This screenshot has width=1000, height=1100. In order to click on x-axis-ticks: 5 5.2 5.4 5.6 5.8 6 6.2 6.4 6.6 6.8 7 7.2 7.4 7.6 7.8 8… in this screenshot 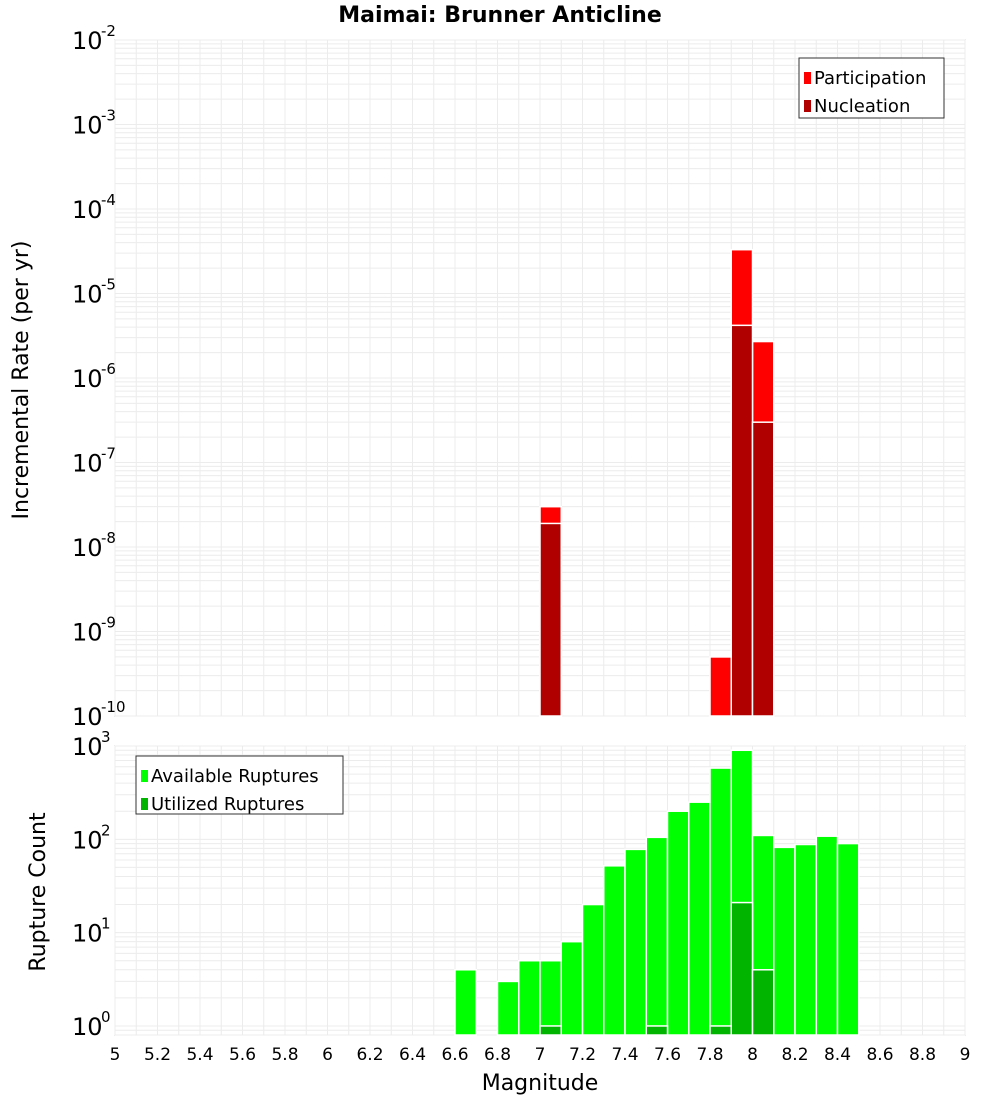, I will do `click(540, 1055)`.